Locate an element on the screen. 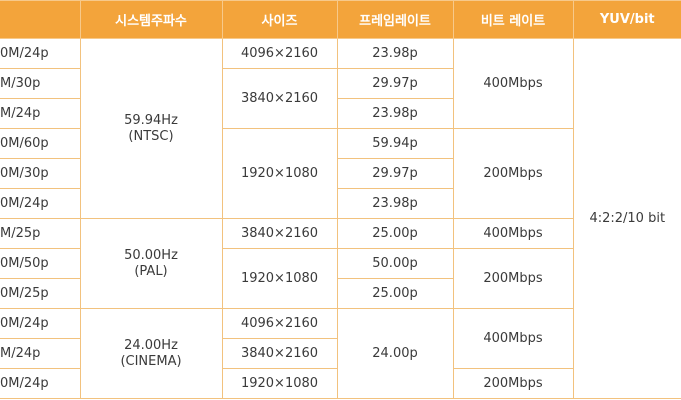 The width and height of the screenshot is (681, 400). header-row: 시스템주파수 사이즈 프레임레이트 비트 레이트 YUV/bit is located at coordinates (340, 19).